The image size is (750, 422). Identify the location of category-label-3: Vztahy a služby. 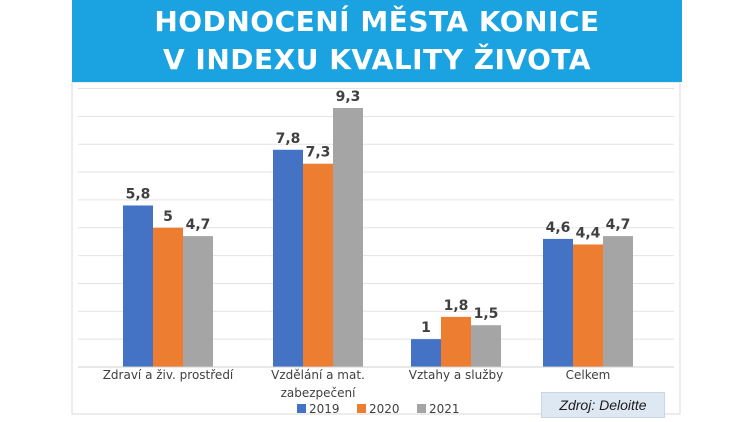
(456, 375).